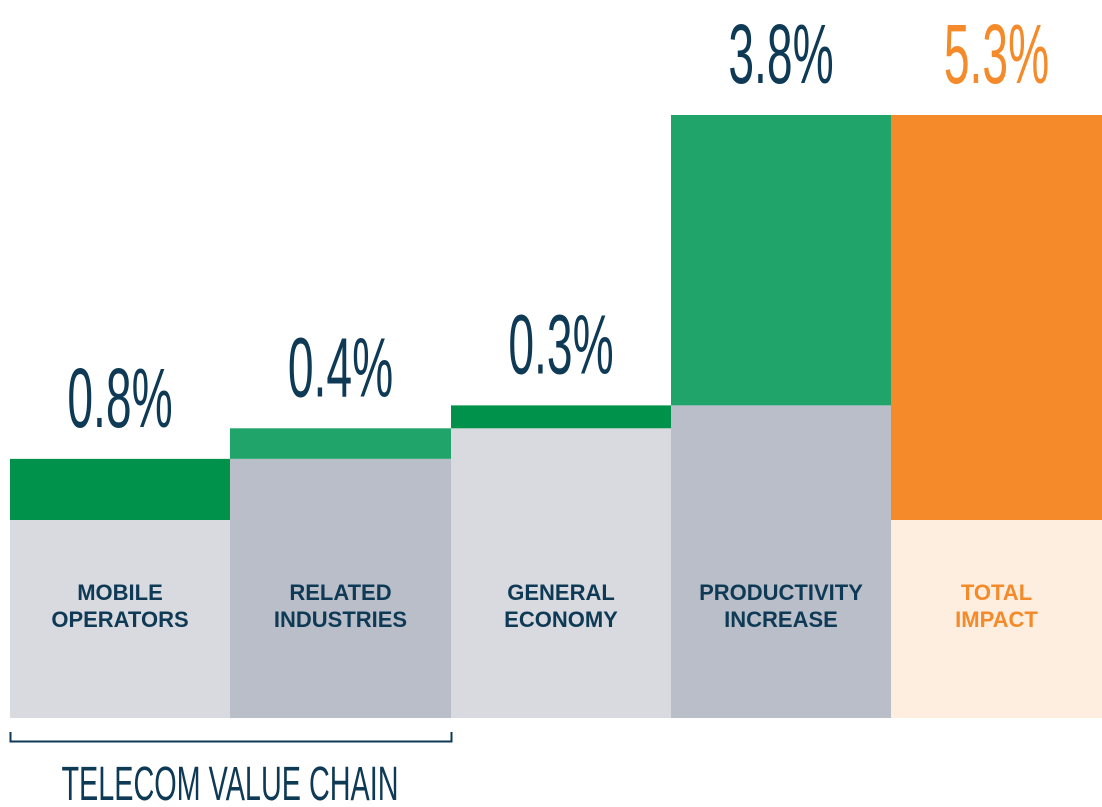 Image resolution: width=1102 pixels, height=807 pixels. I want to click on bracket, so click(231, 737).